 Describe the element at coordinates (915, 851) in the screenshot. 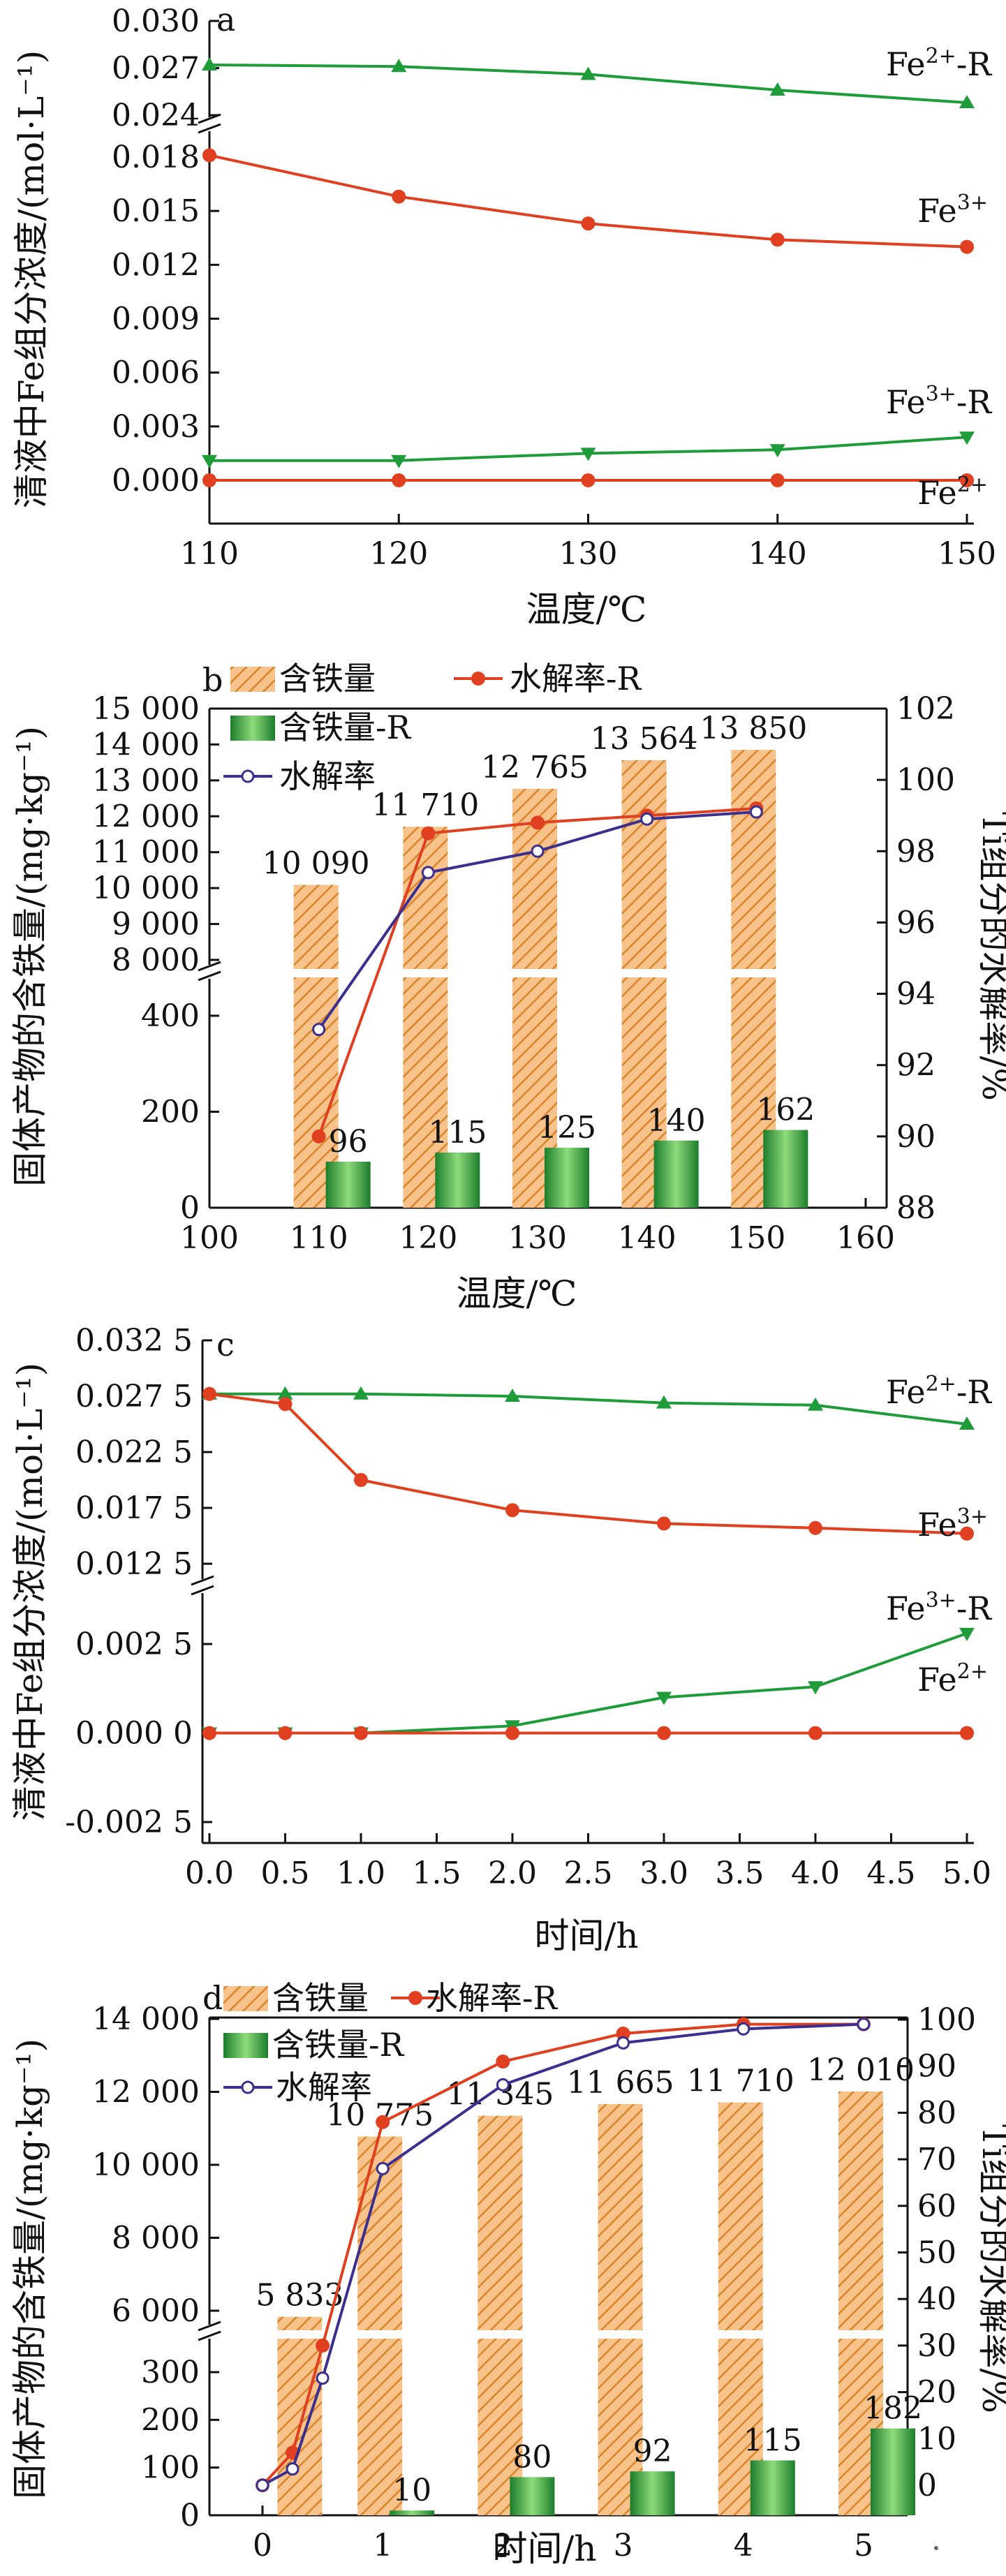

I see `y-right-tick-label: 98` at that location.